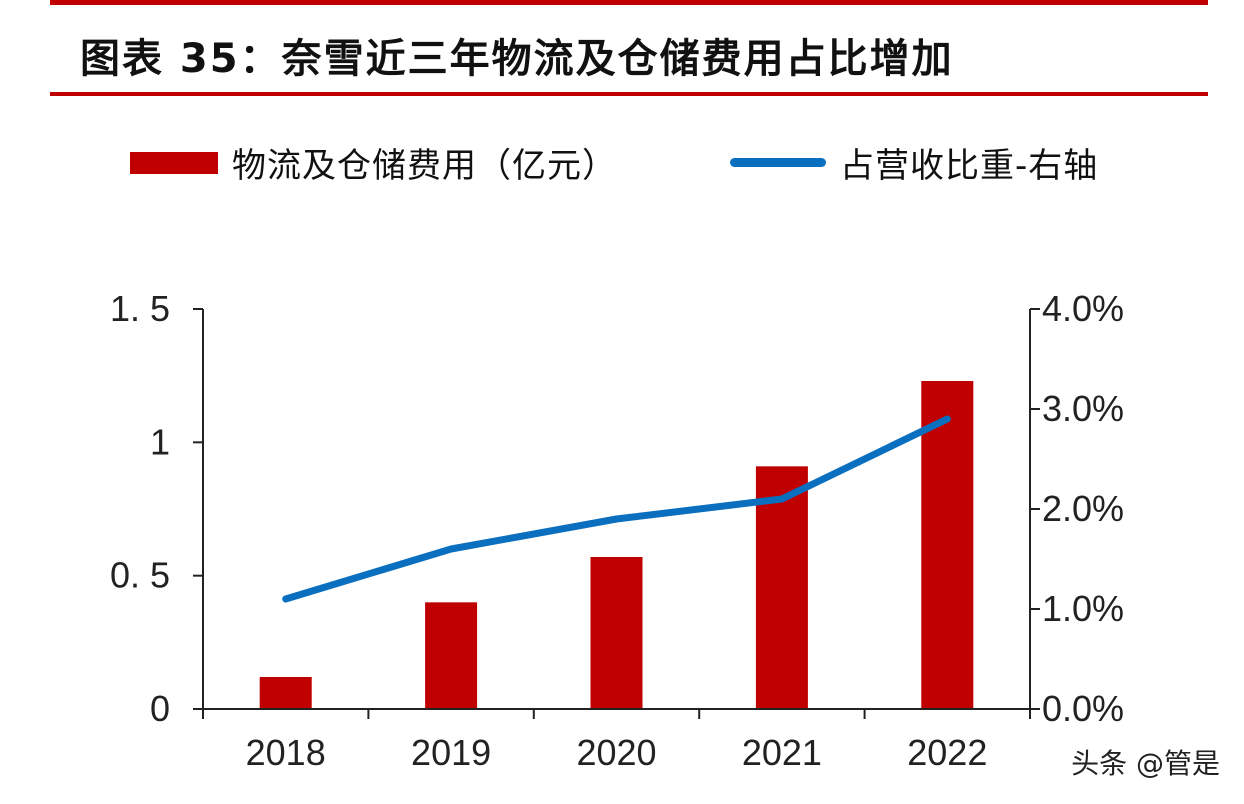 This screenshot has height=804, width=1244. I want to click on line-point-2018, so click(285, 599).